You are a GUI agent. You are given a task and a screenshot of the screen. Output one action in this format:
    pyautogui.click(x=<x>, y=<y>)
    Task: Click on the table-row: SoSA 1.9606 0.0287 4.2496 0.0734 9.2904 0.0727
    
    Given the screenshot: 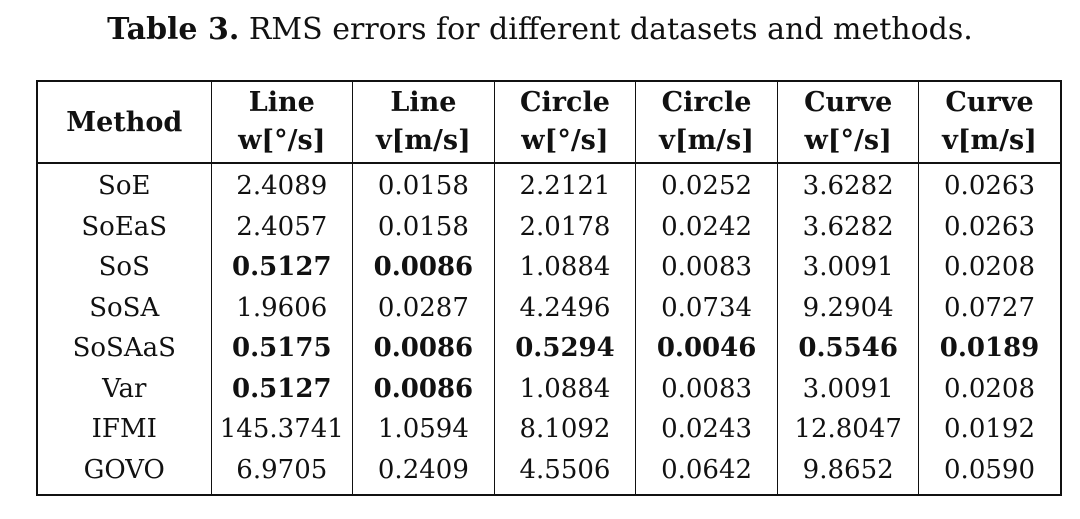 What is the action you would take?
    pyautogui.click(x=549, y=307)
    